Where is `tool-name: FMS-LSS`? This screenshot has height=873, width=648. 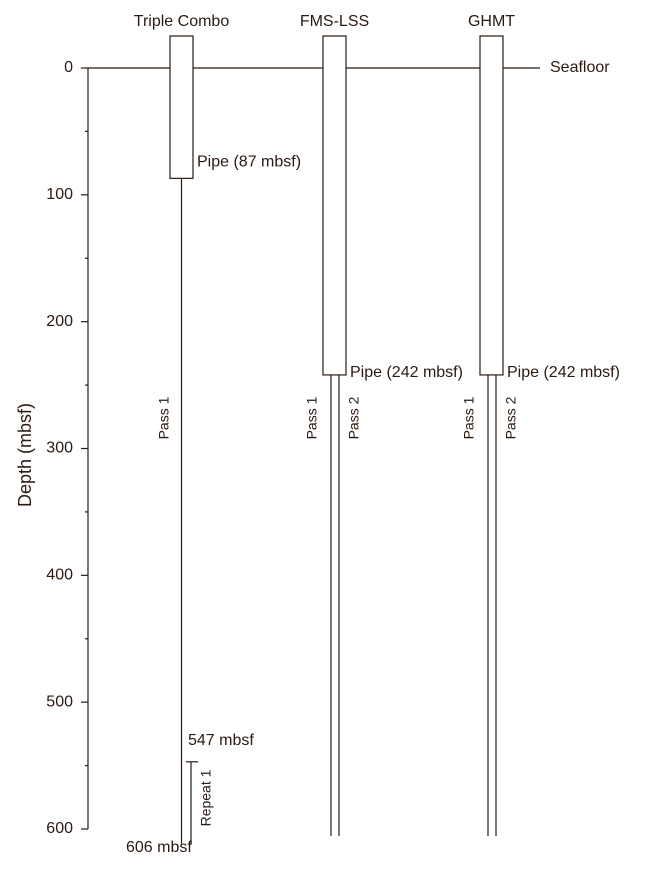 tool-name: FMS-LSS is located at coordinates (334, 21).